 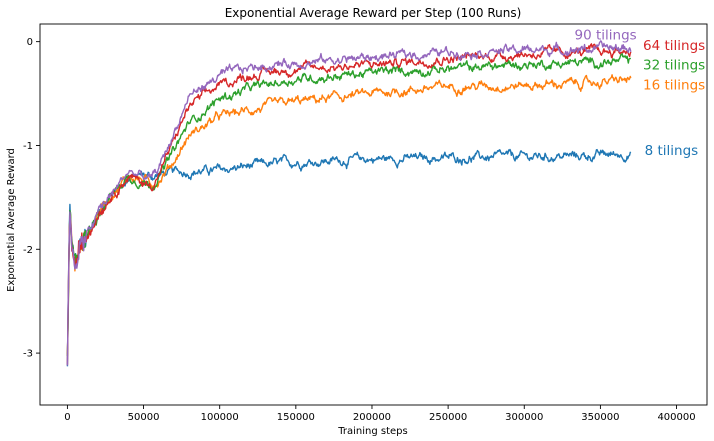 What do you see at coordinates (28, 354) in the screenshot?
I see `y-tick-label: -3` at bounding box center [28, 354].